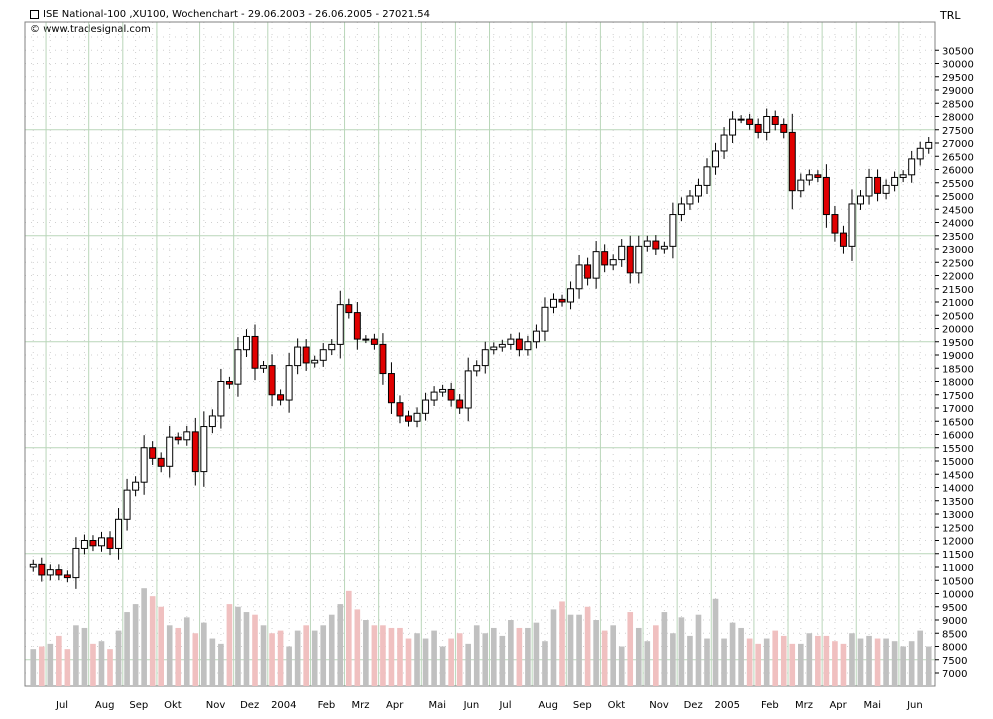 Image resolution: width=993 pixels, height=719 pixels. What do you see at coordinates (958, 65) in the screenshot?
I see `y-tick-label: 30000` at bounding box center [958, 65].